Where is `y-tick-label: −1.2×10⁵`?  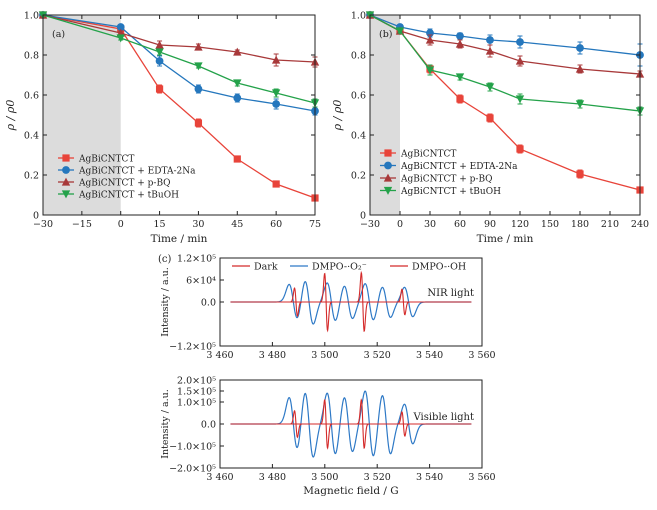
y-tick-label: −1.2×10⁵ is located at coordinates (192, 347).